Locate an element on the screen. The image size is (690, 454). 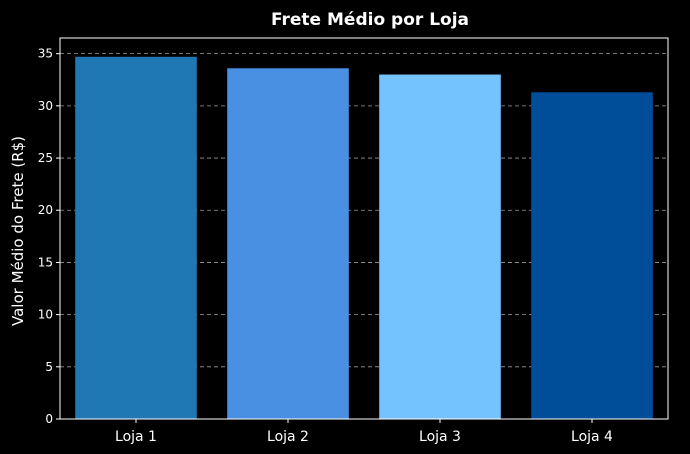
y-tick-label: 20 is located at coordinates (45, 210).